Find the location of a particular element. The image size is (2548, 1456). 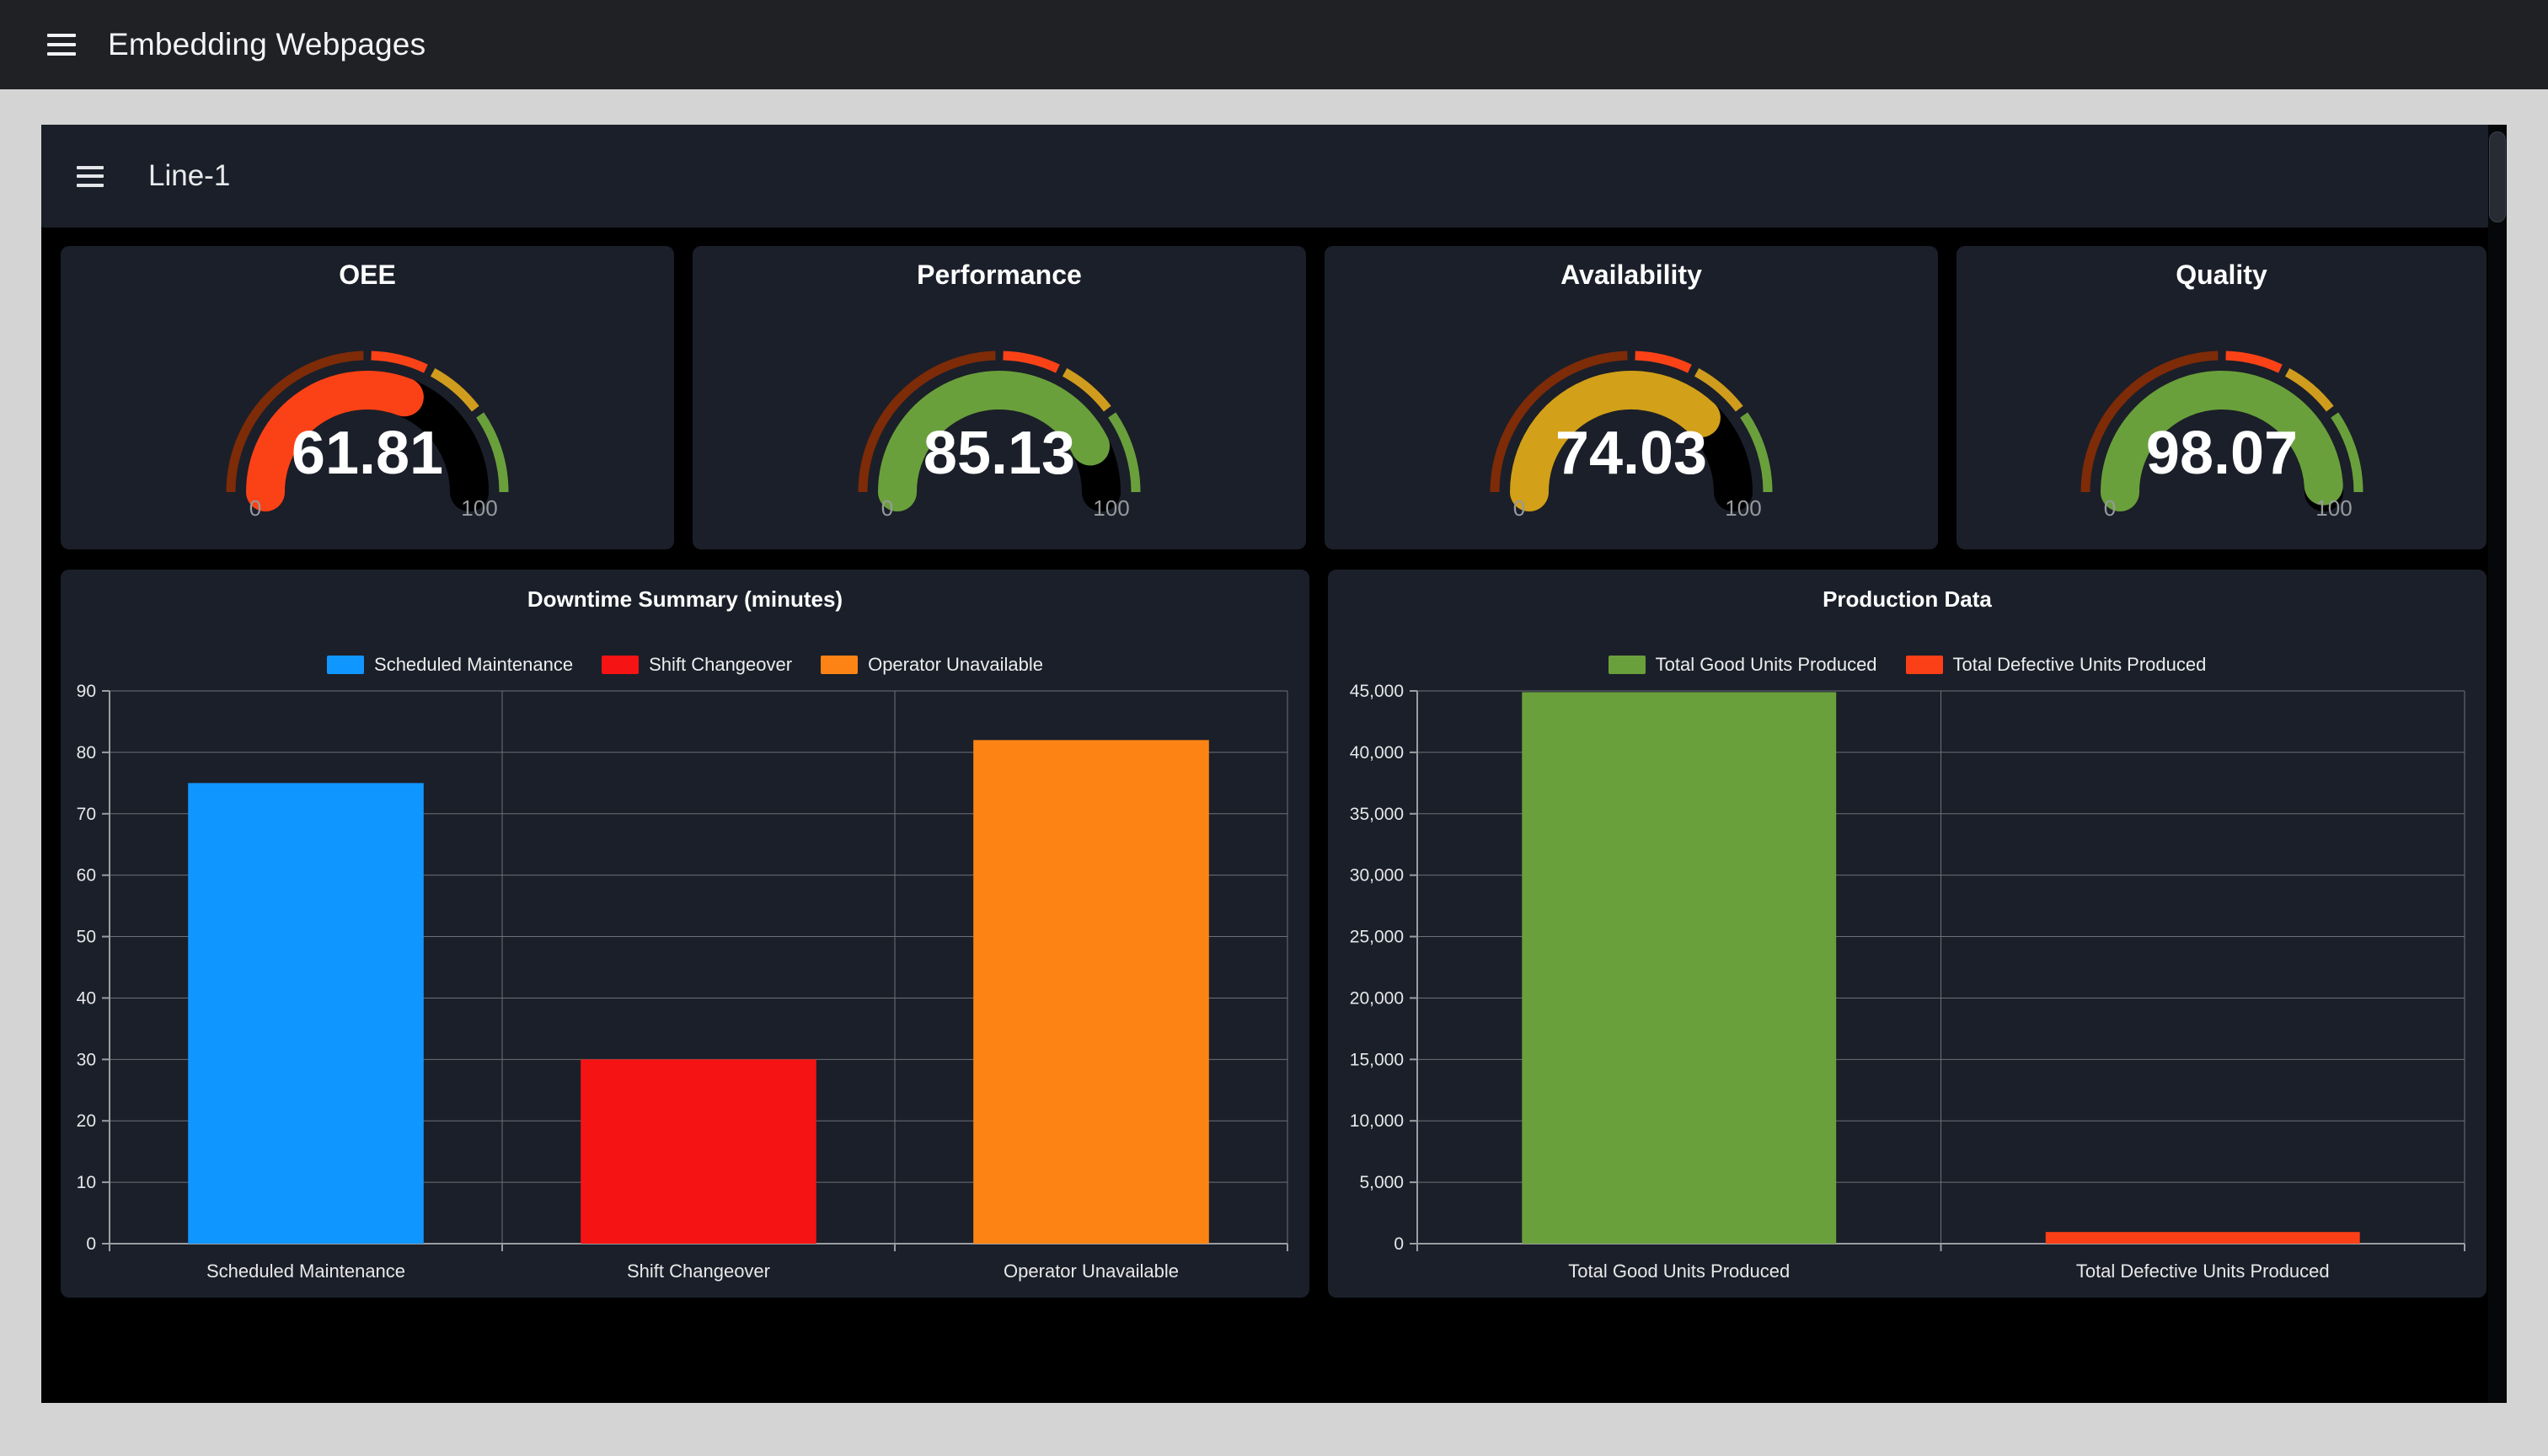

legend-item: Operator Unavailable is located at coordinates (932, 665).